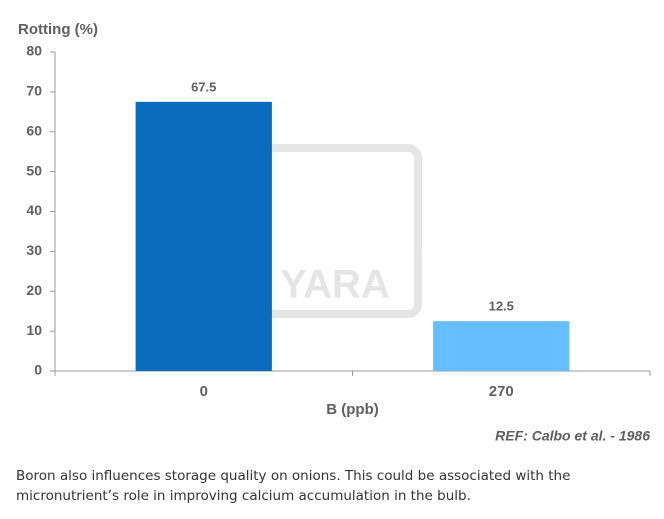 The height and width of the screenshot is (519, 664). I want to click on watermark-logo: YARA, so click(335, 231).